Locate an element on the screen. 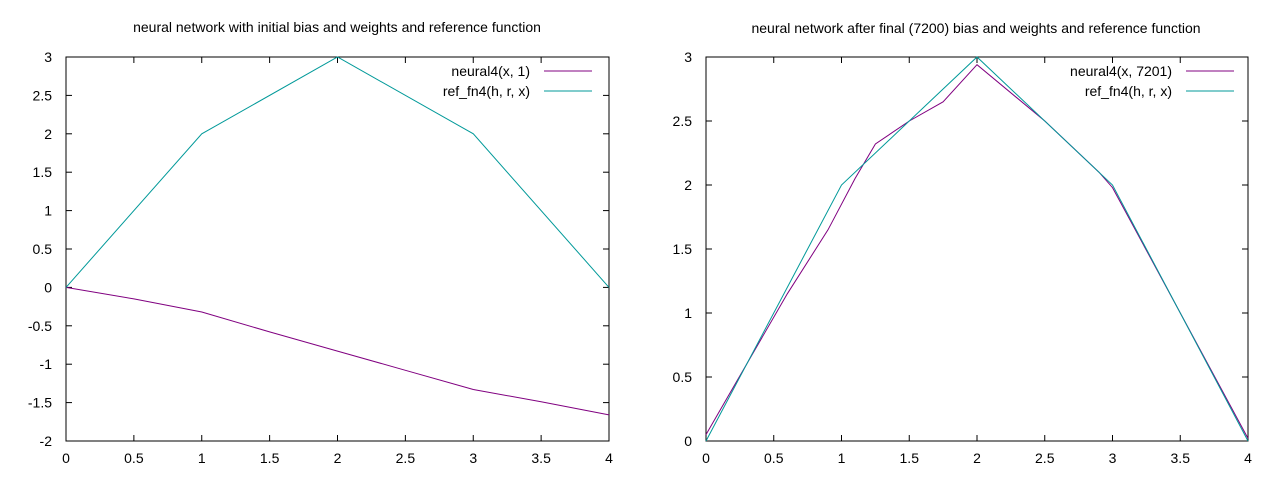  y-tick-label: -1.5 is located at coordinates (40, 403).